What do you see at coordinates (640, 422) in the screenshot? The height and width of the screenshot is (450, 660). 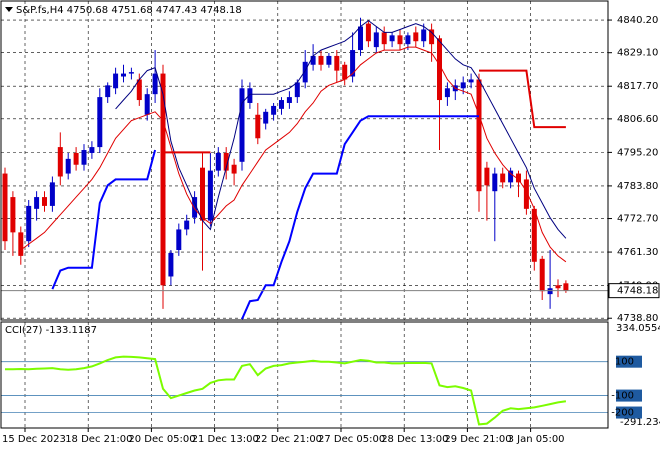 I see `y-limit-label: -291.2349` at bounding box center [640, 422].